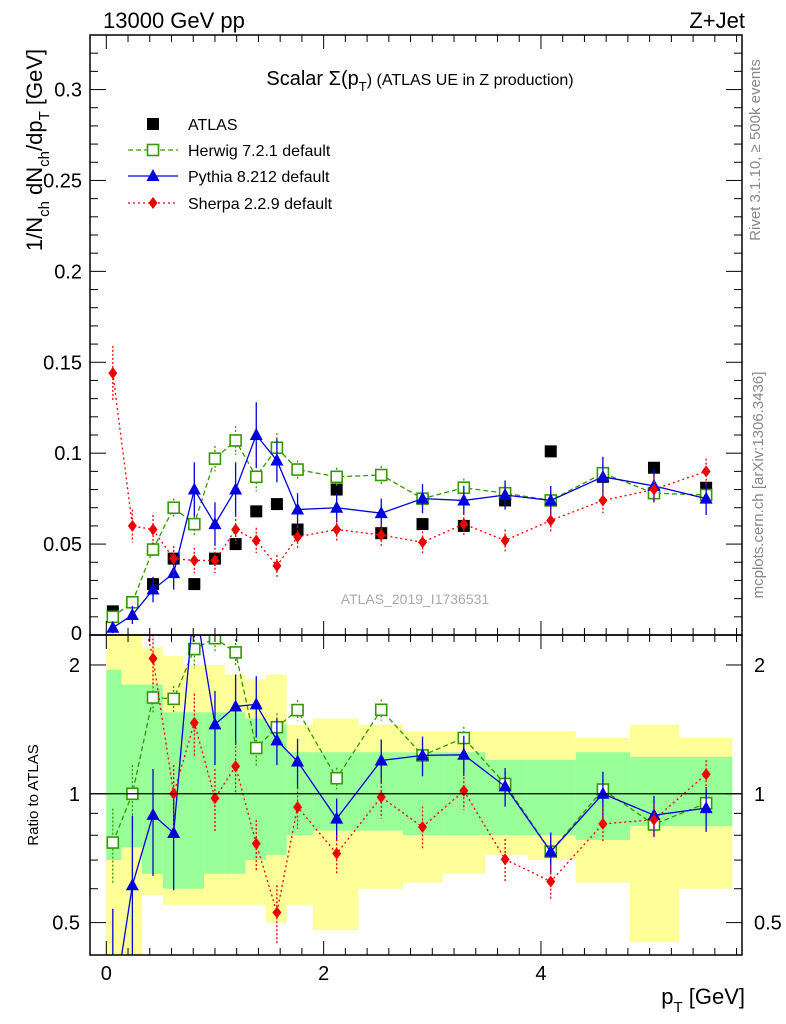  Describe the element at coordinates (415, 599) in the screenshot. I see `watermark: ATLAS_2019_I1736531` at that location.